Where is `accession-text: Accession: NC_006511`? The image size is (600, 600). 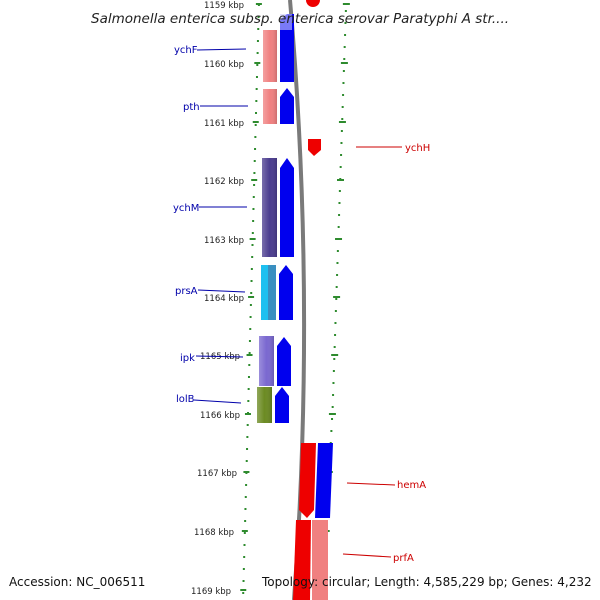 accession-text: Accession: NC_006511 is located at coordinates (77, 582).